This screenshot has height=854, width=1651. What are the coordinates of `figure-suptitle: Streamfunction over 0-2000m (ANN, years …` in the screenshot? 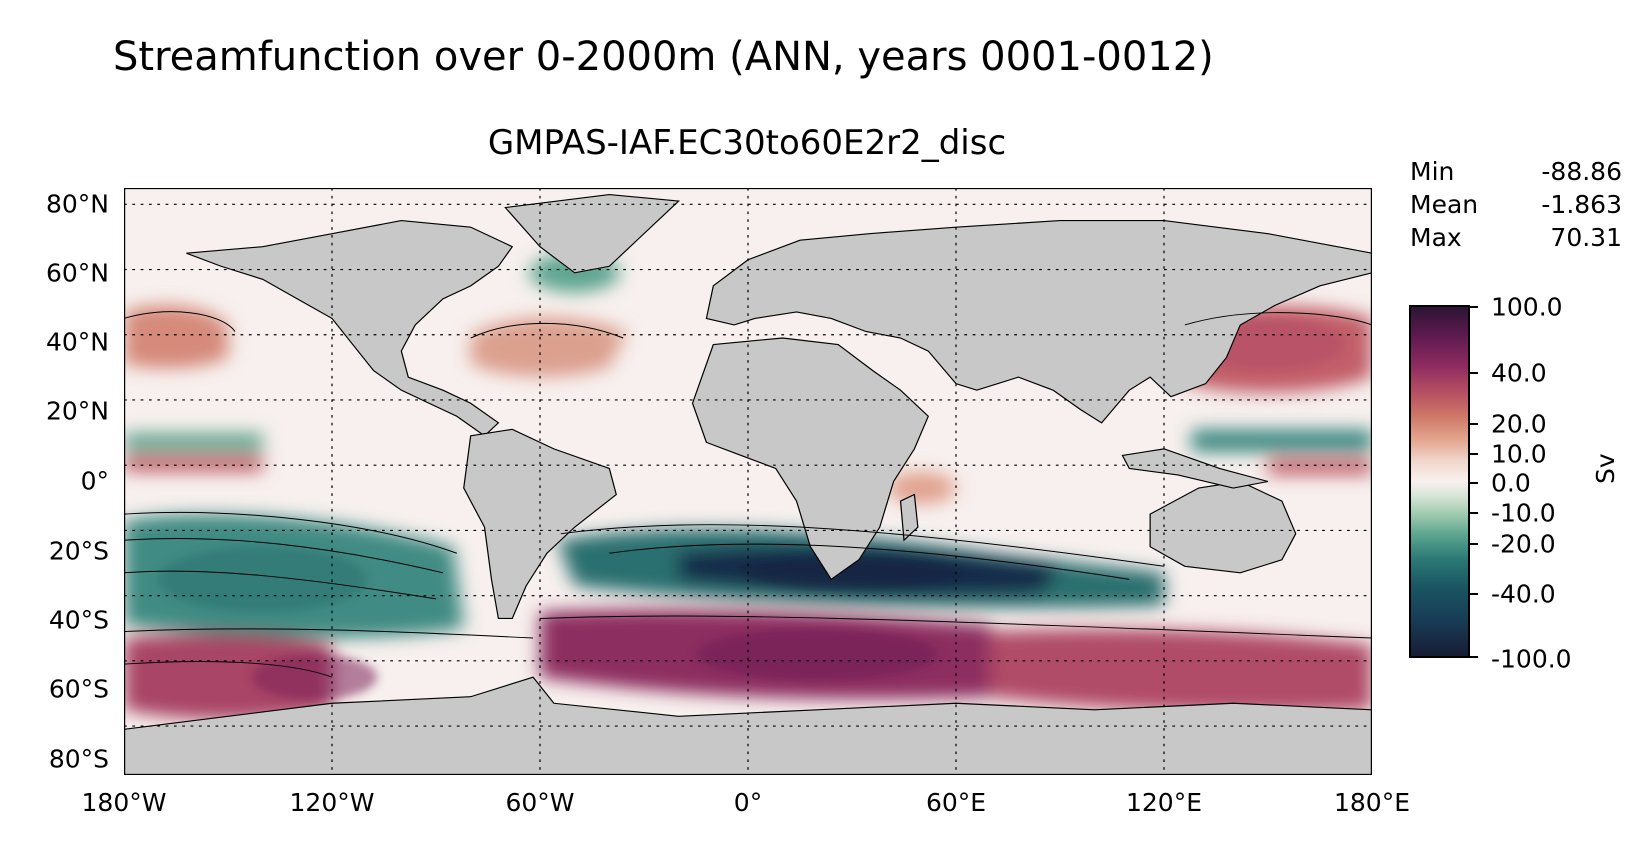 It's located at (663, 57).